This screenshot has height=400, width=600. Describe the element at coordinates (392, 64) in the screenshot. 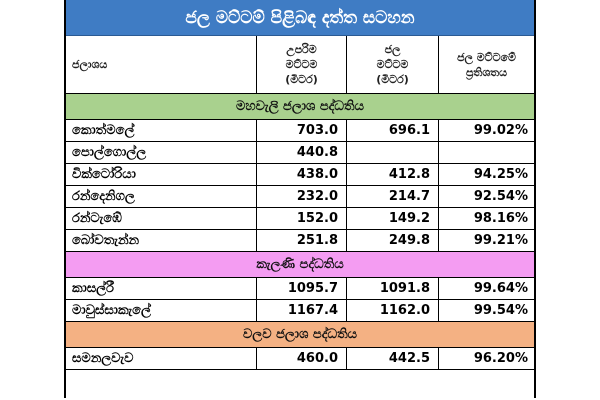

I see `header-water-level: ජල මට්ටම (මීටර)` at that location.